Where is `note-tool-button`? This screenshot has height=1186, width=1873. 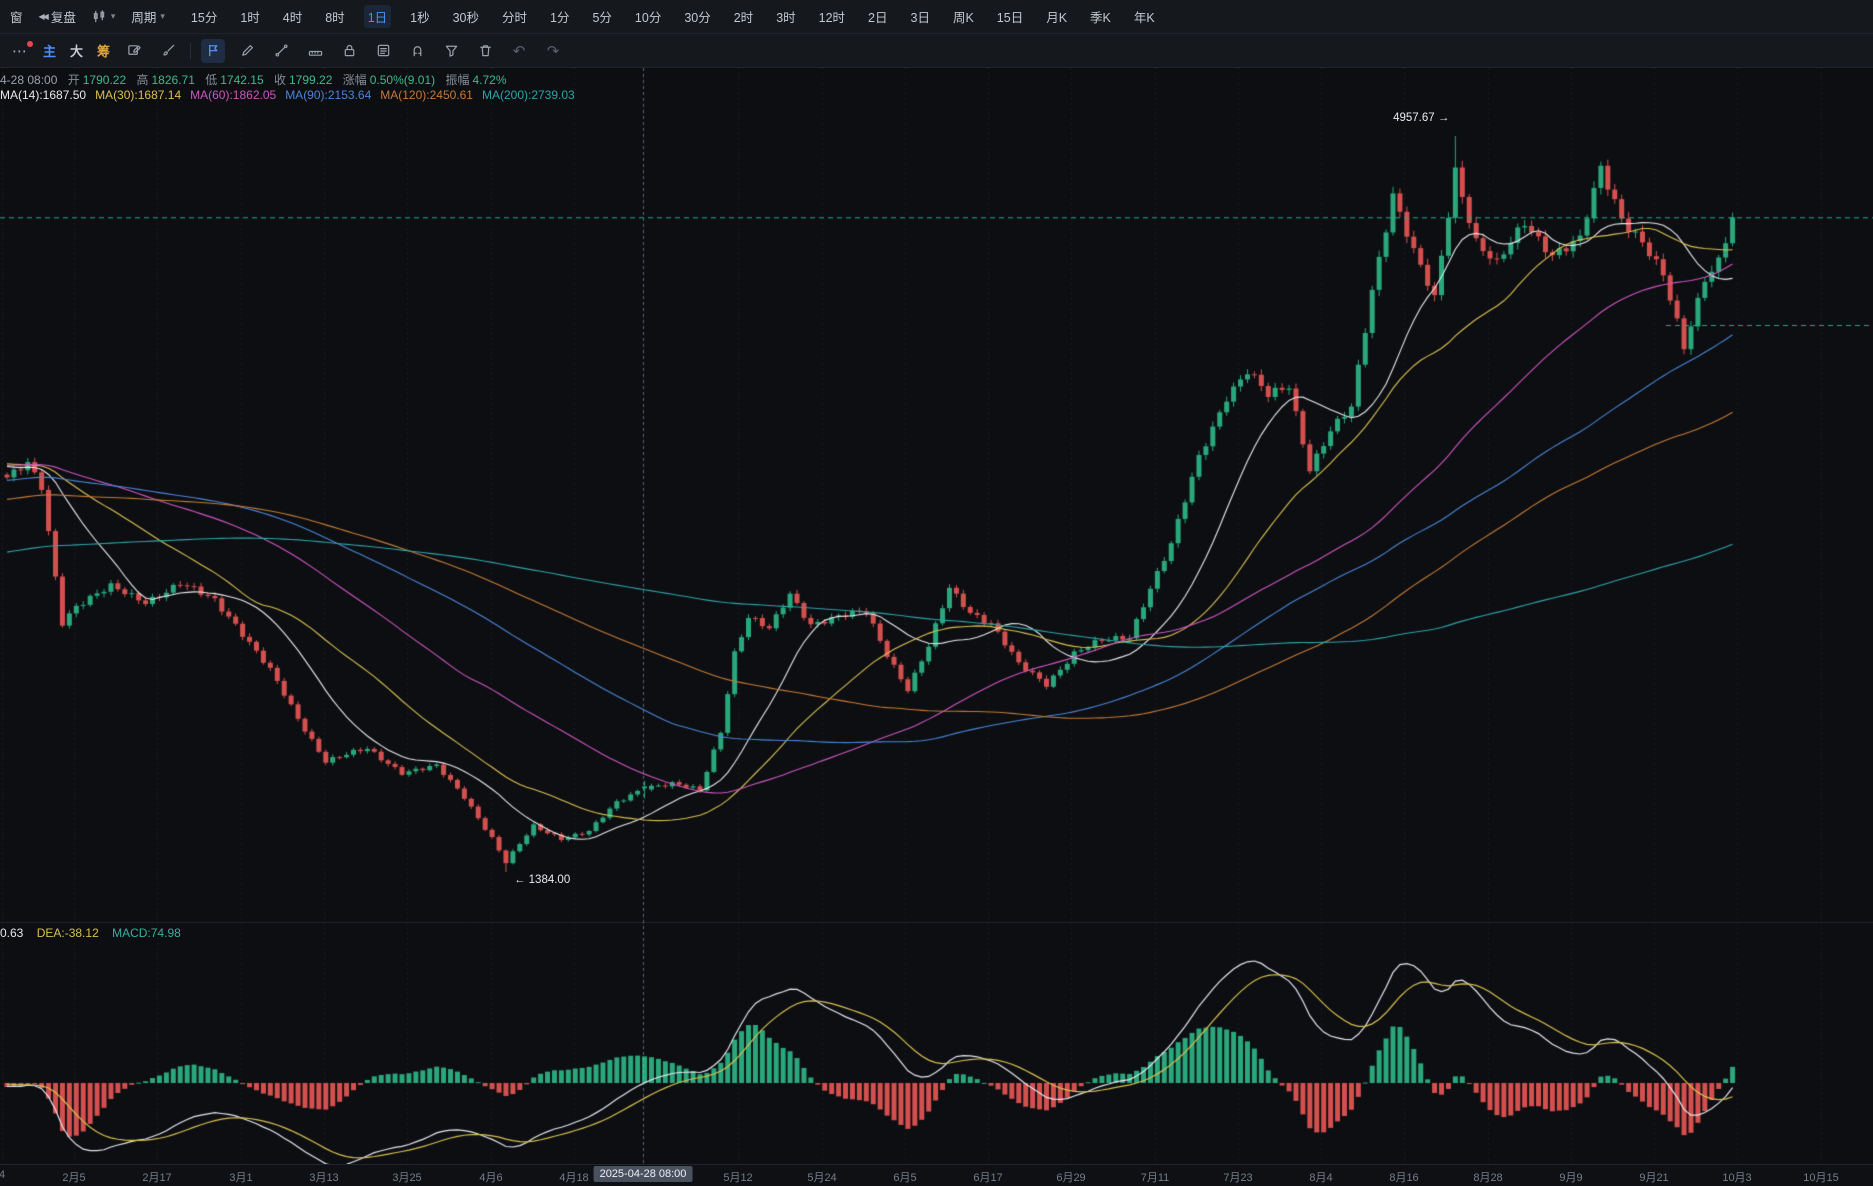
note-tool-button is located at coordinates (383, 51).